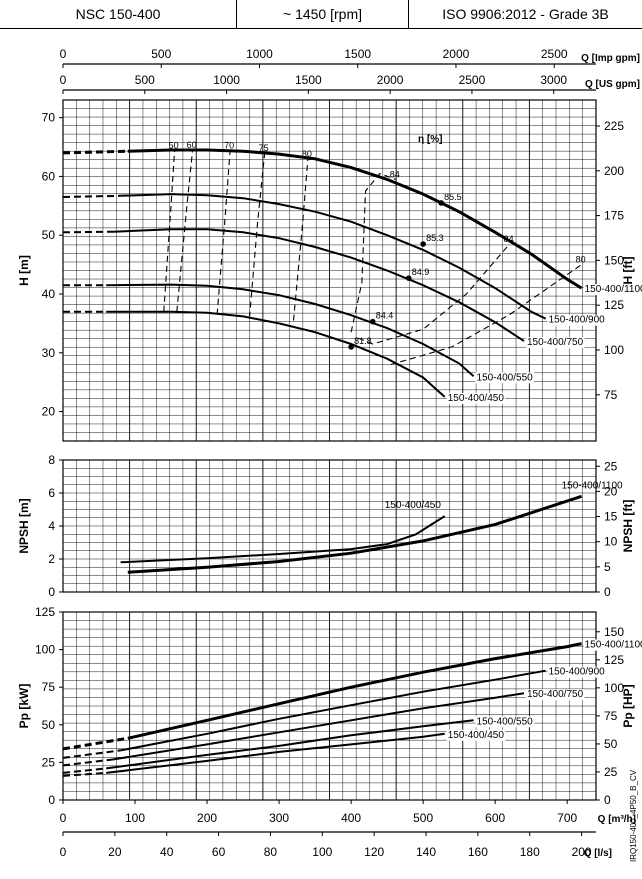  Describe the element at coordinates (478, 852) in the screenshot. I see `x2-tick-label: 160` at that location.